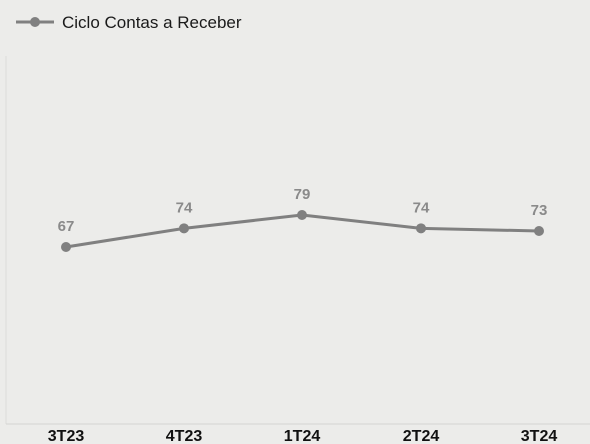 The height and width of the screenshot is (444, 590). I want to click on x-tick-label: 4T23, so click(184, 436).